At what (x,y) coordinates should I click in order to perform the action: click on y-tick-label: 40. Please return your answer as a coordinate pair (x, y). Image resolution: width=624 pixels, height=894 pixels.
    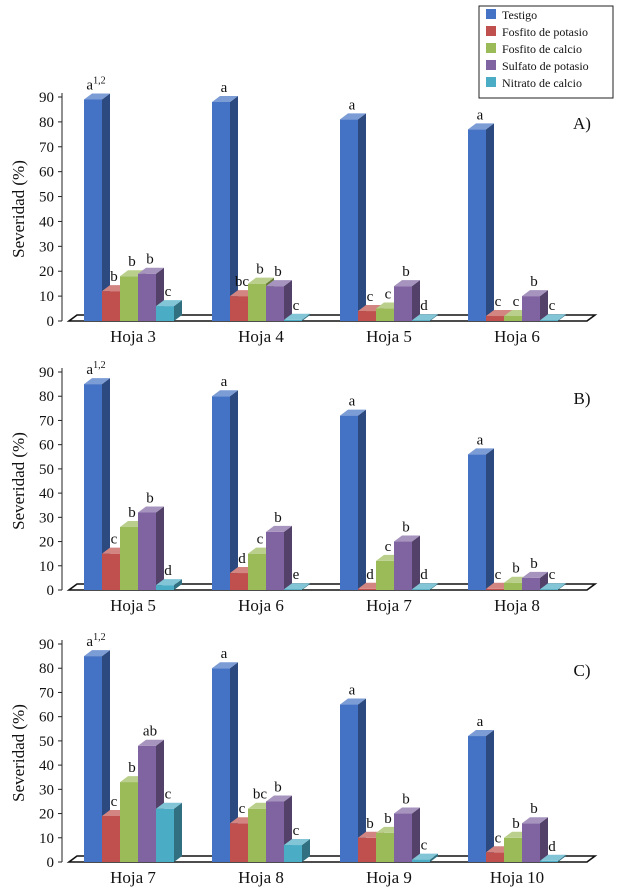
    Looking at the image, I should click on (46, 222).